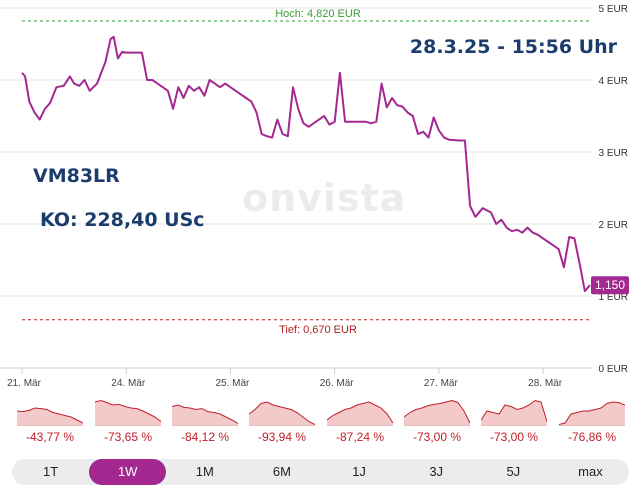  Describe the element at coordinates (613, 9) in the screenshot. I see `y-tick-label: 5 EUR` at that location.